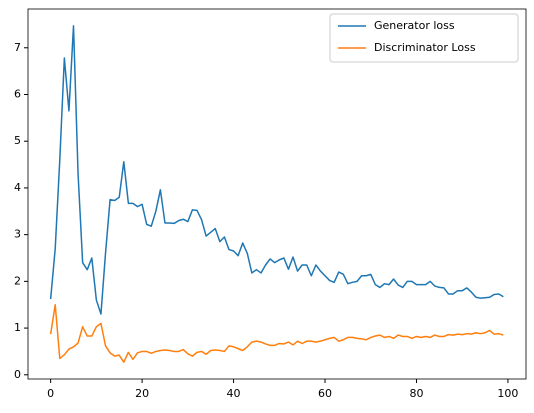  Describe the element at coordinates (276, 333) in the screenshot. I see `series-line` at that location.